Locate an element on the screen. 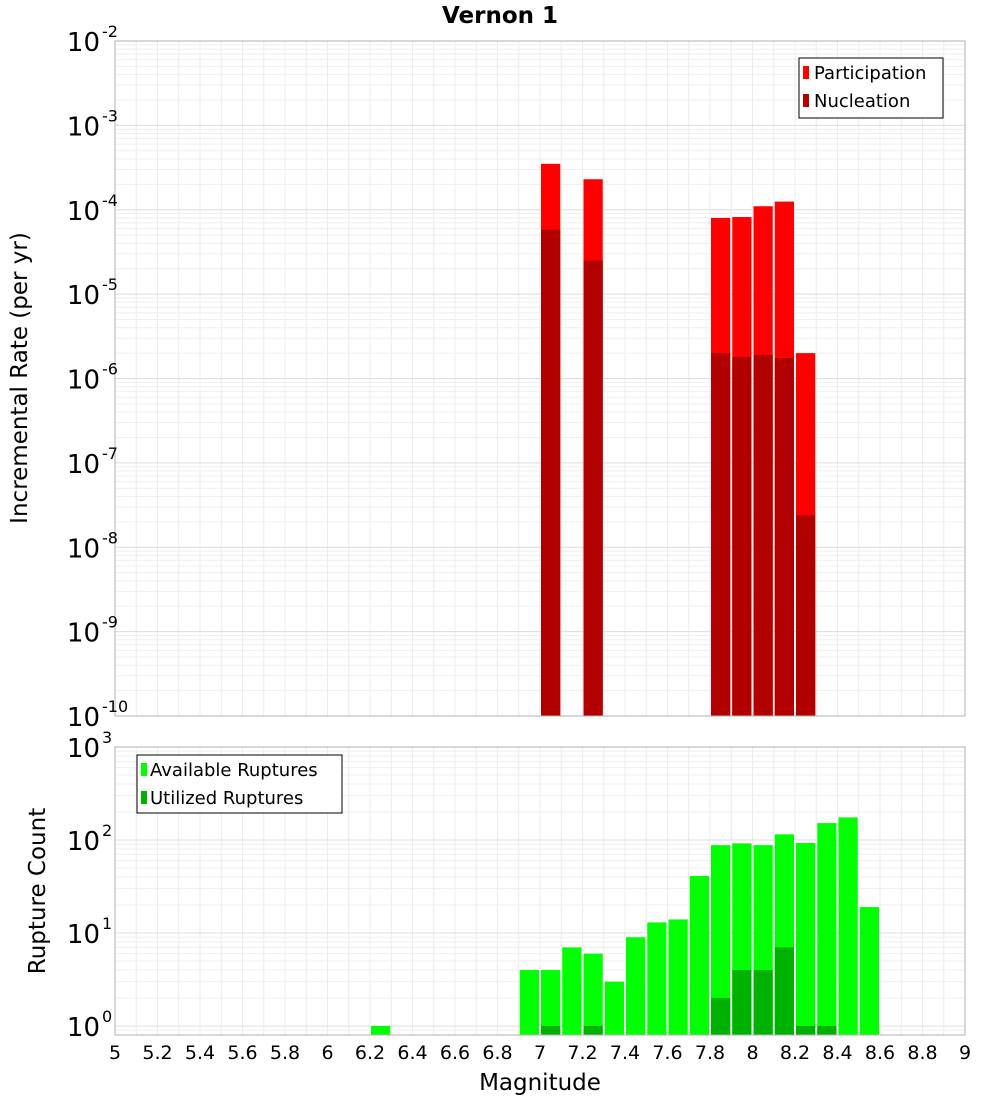 The height and width of the screenshot is (1100, 1000). x-tick-label: 5.8 is located at coordinates (285, 1053).